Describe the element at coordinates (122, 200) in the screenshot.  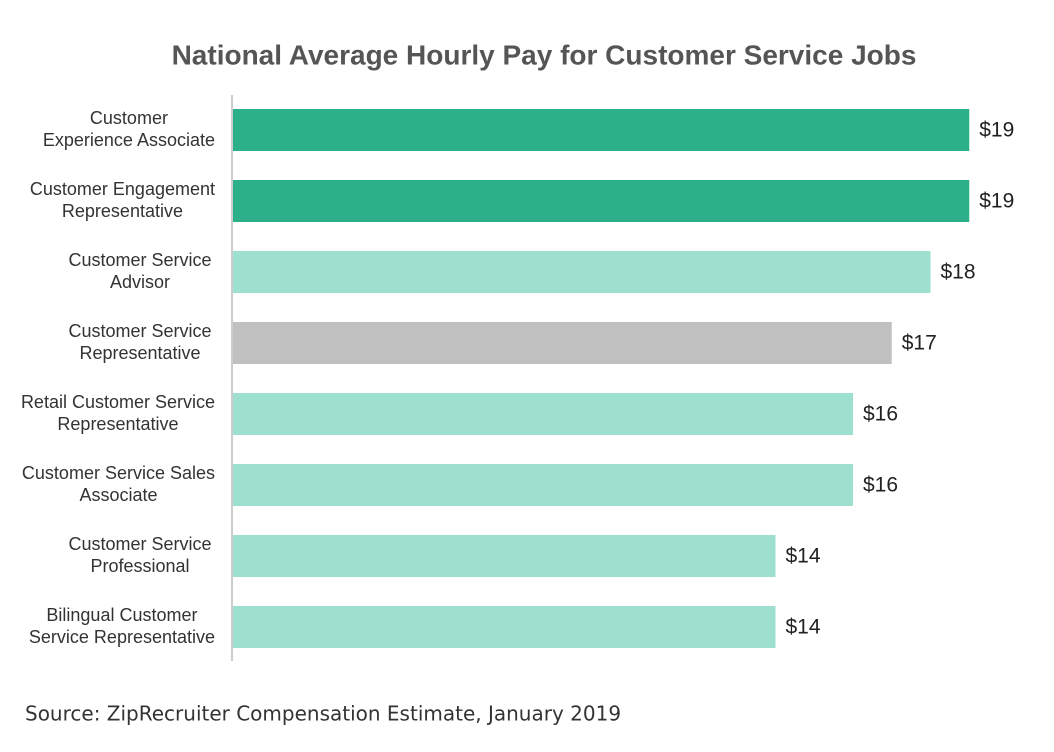
I see `y-tick-label: Customer Engagement Representative` at that location.